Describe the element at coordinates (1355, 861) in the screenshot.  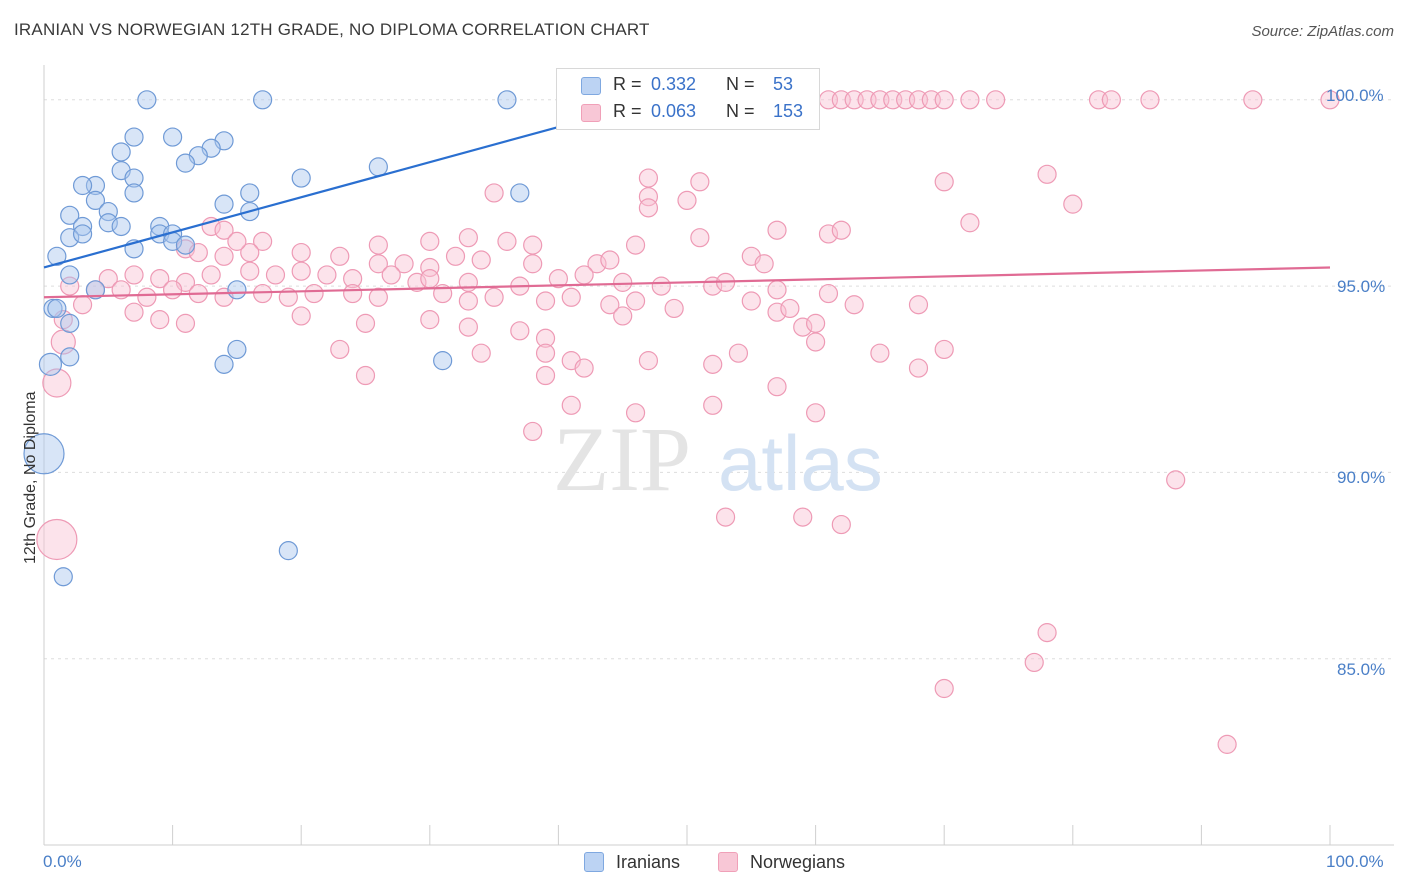
I see `x-tick-label-max: 100.0%` at that location.